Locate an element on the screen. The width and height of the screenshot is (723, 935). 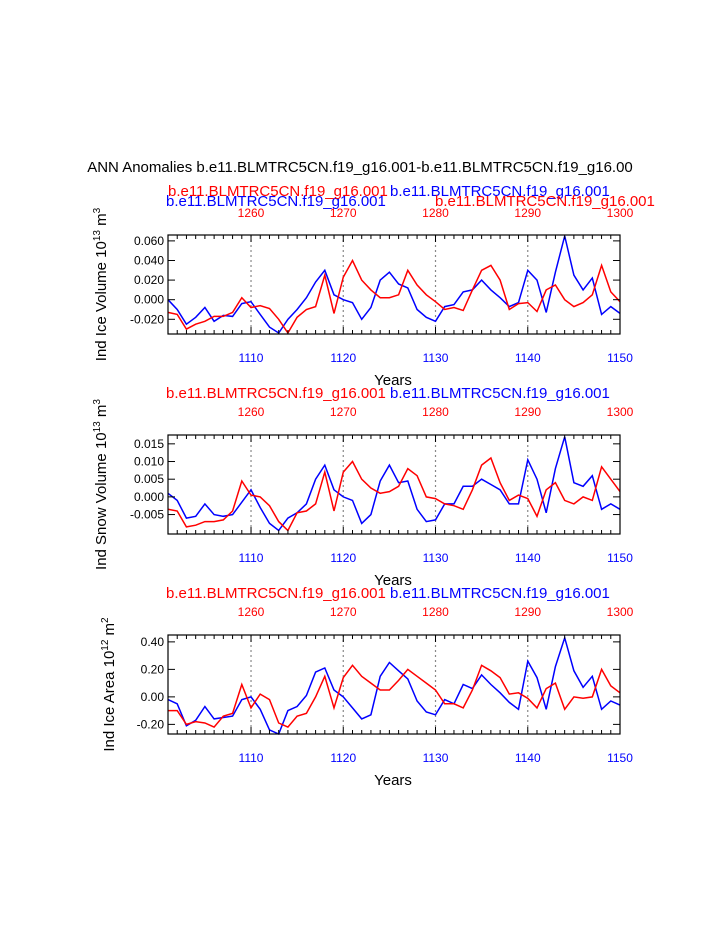
y-axis-title: Ind Ice Area 1012 m2 is located at coordinates (109, 684).